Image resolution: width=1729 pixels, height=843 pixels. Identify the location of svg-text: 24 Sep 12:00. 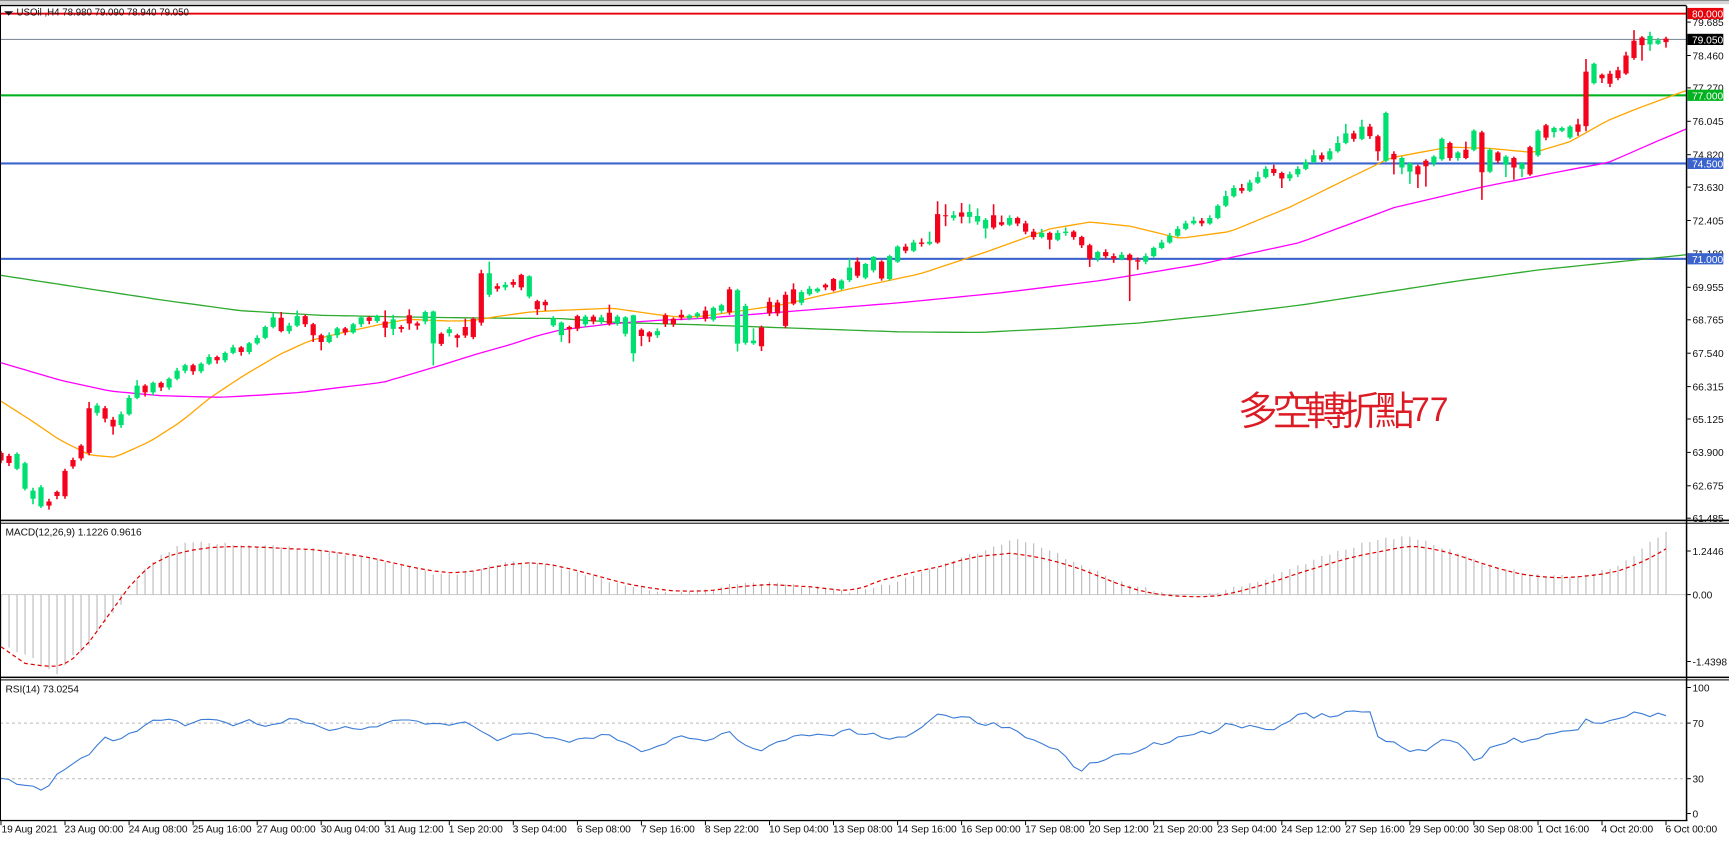
(1311, 830).